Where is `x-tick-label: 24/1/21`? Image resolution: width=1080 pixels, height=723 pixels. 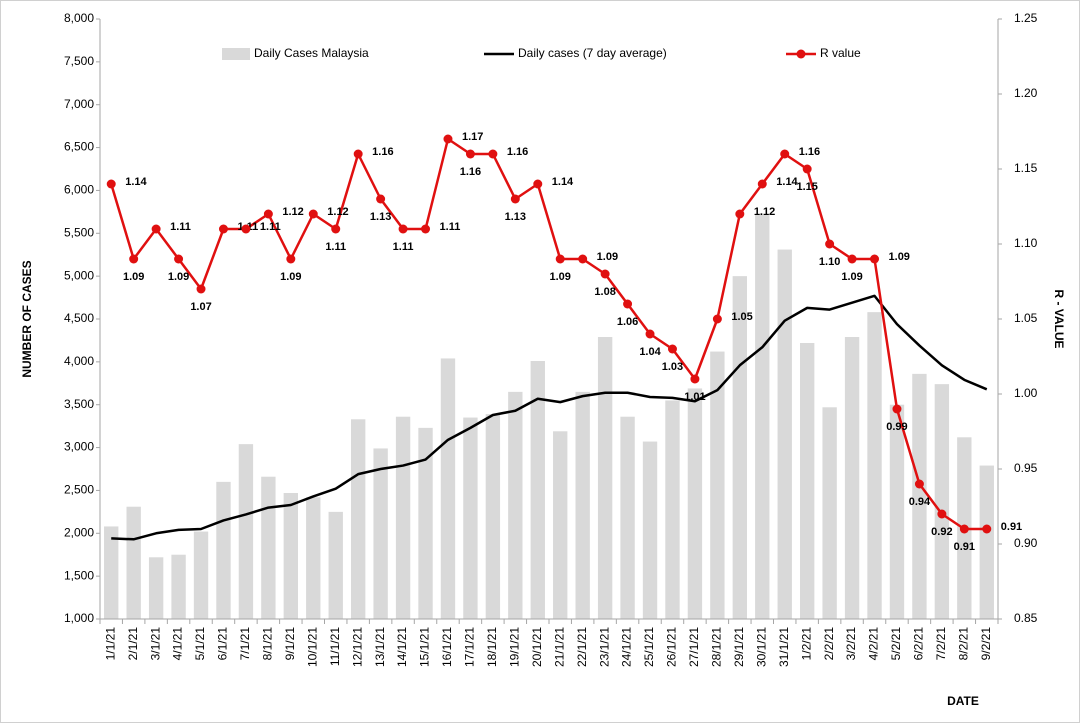
x-tick-label: 24/1/21 is located at coordinates (627, 647).